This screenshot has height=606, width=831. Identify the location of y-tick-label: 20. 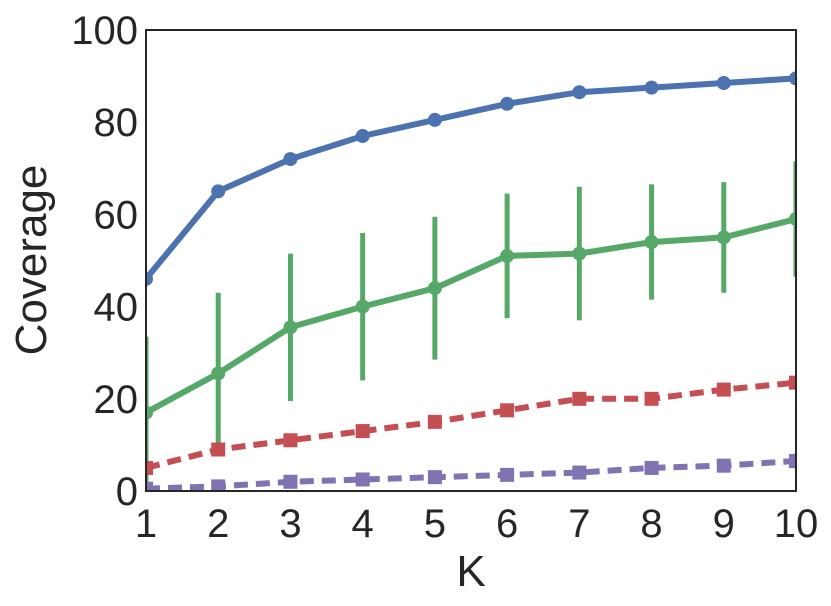
(116, 400).